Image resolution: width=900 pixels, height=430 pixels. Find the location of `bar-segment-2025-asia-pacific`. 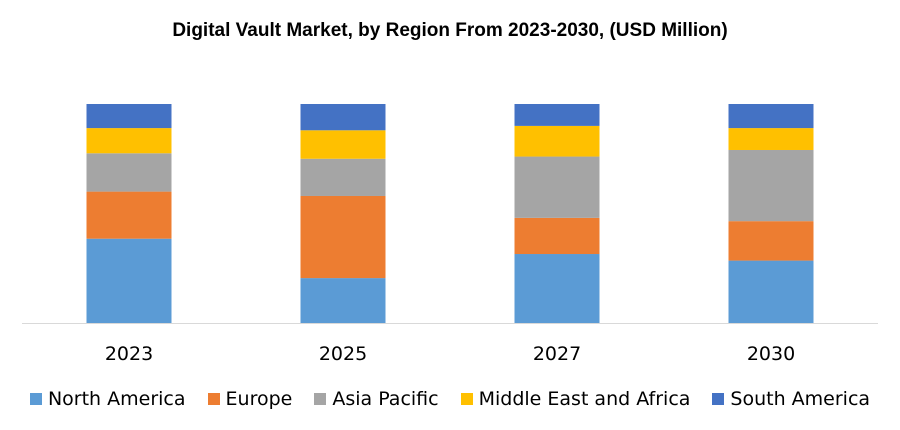

bar-segment-2025-asia-pacific is located at coordinates (343, 177).